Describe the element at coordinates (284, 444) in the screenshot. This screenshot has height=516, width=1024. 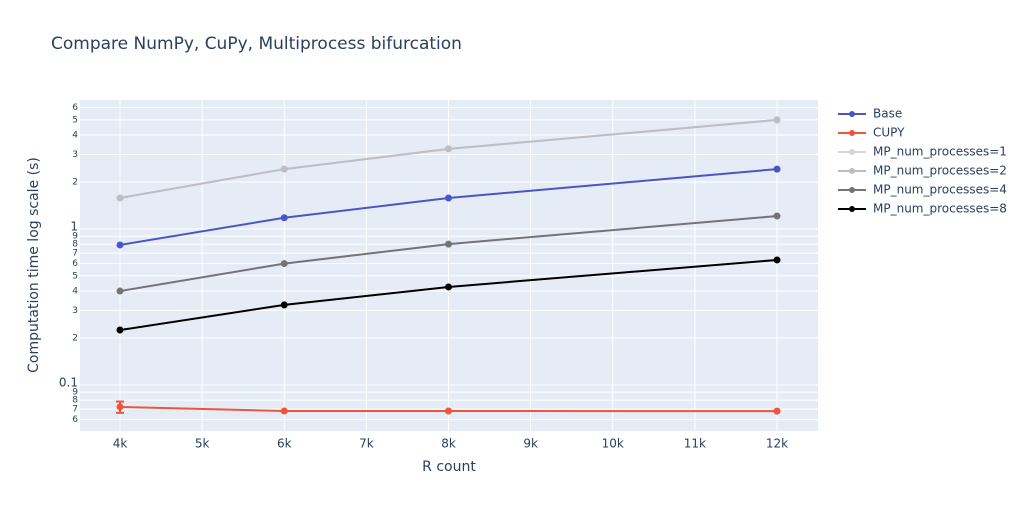
I see `x-tick-label: 6k` at that location.